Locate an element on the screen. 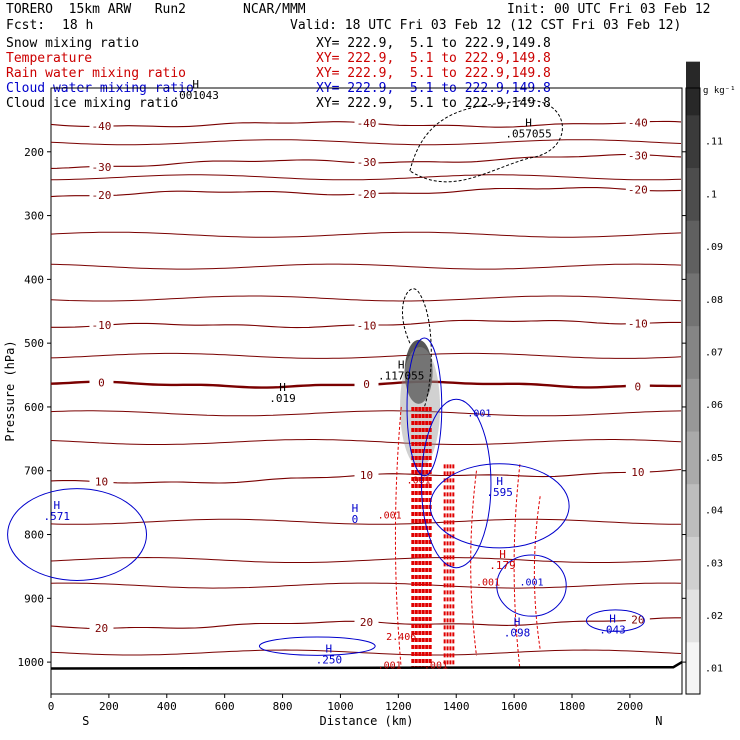 This screenshot has width=740, height=740. colorbar-tick-label: .11 is located at coordinates (714, 142).